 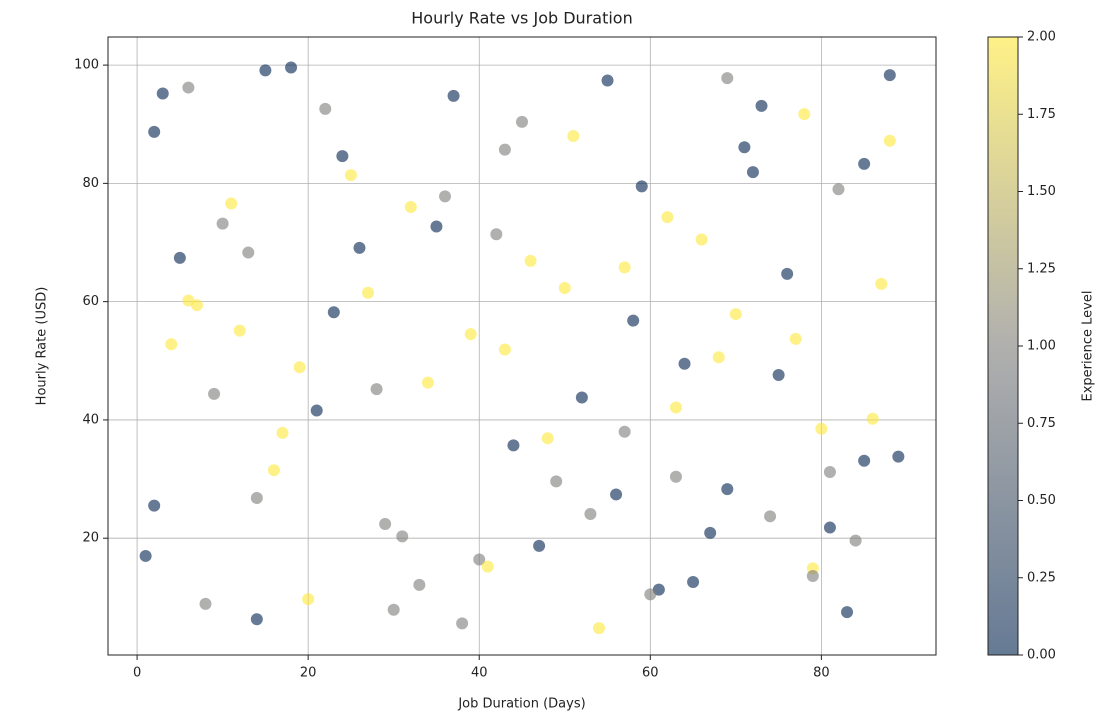 I want to click on x-tick-label: 60, so click(x=650, y=673).